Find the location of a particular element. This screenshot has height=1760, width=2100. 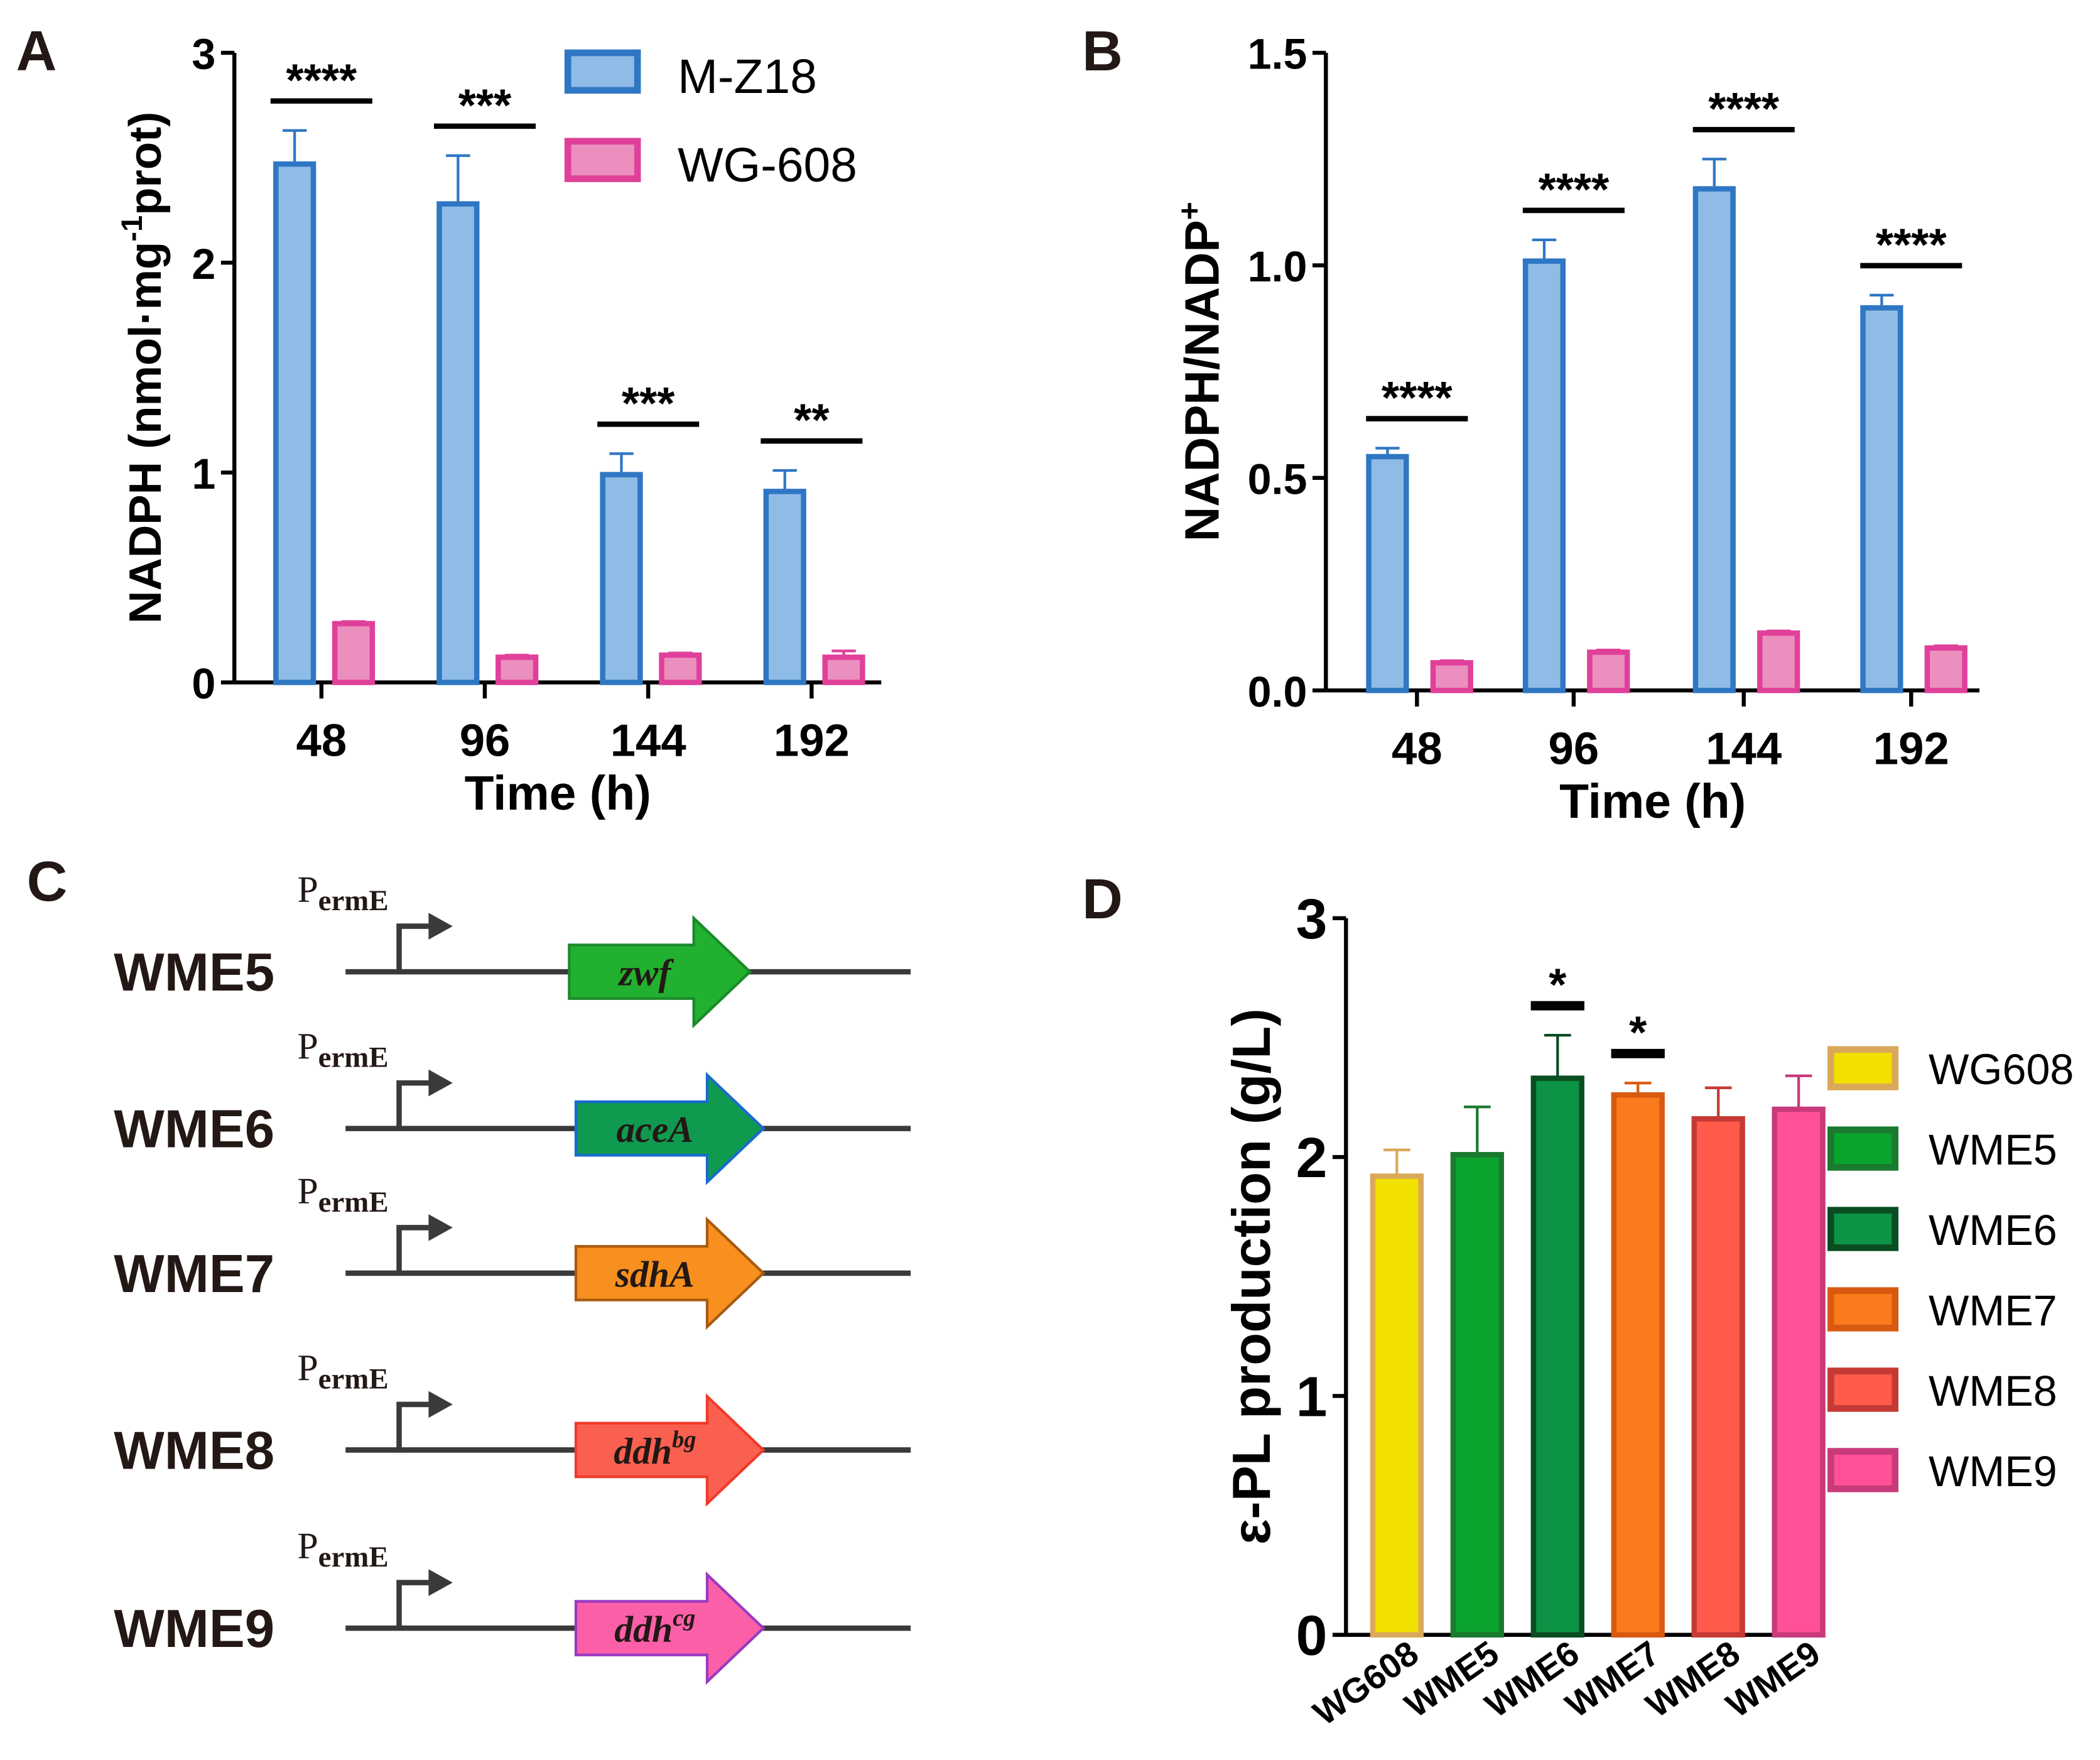

strain-label: WME5 is located at coordinates (194, 972).